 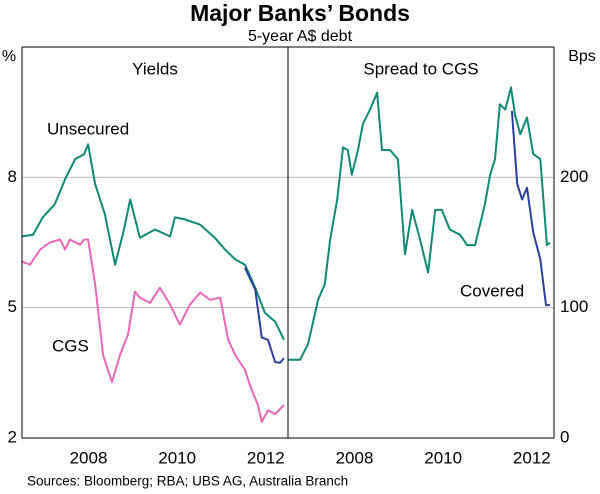 What do you see at coordinates (155, 68) in the screenshot?
I see `panel-title: Yields` at bounding box center [155, 68].